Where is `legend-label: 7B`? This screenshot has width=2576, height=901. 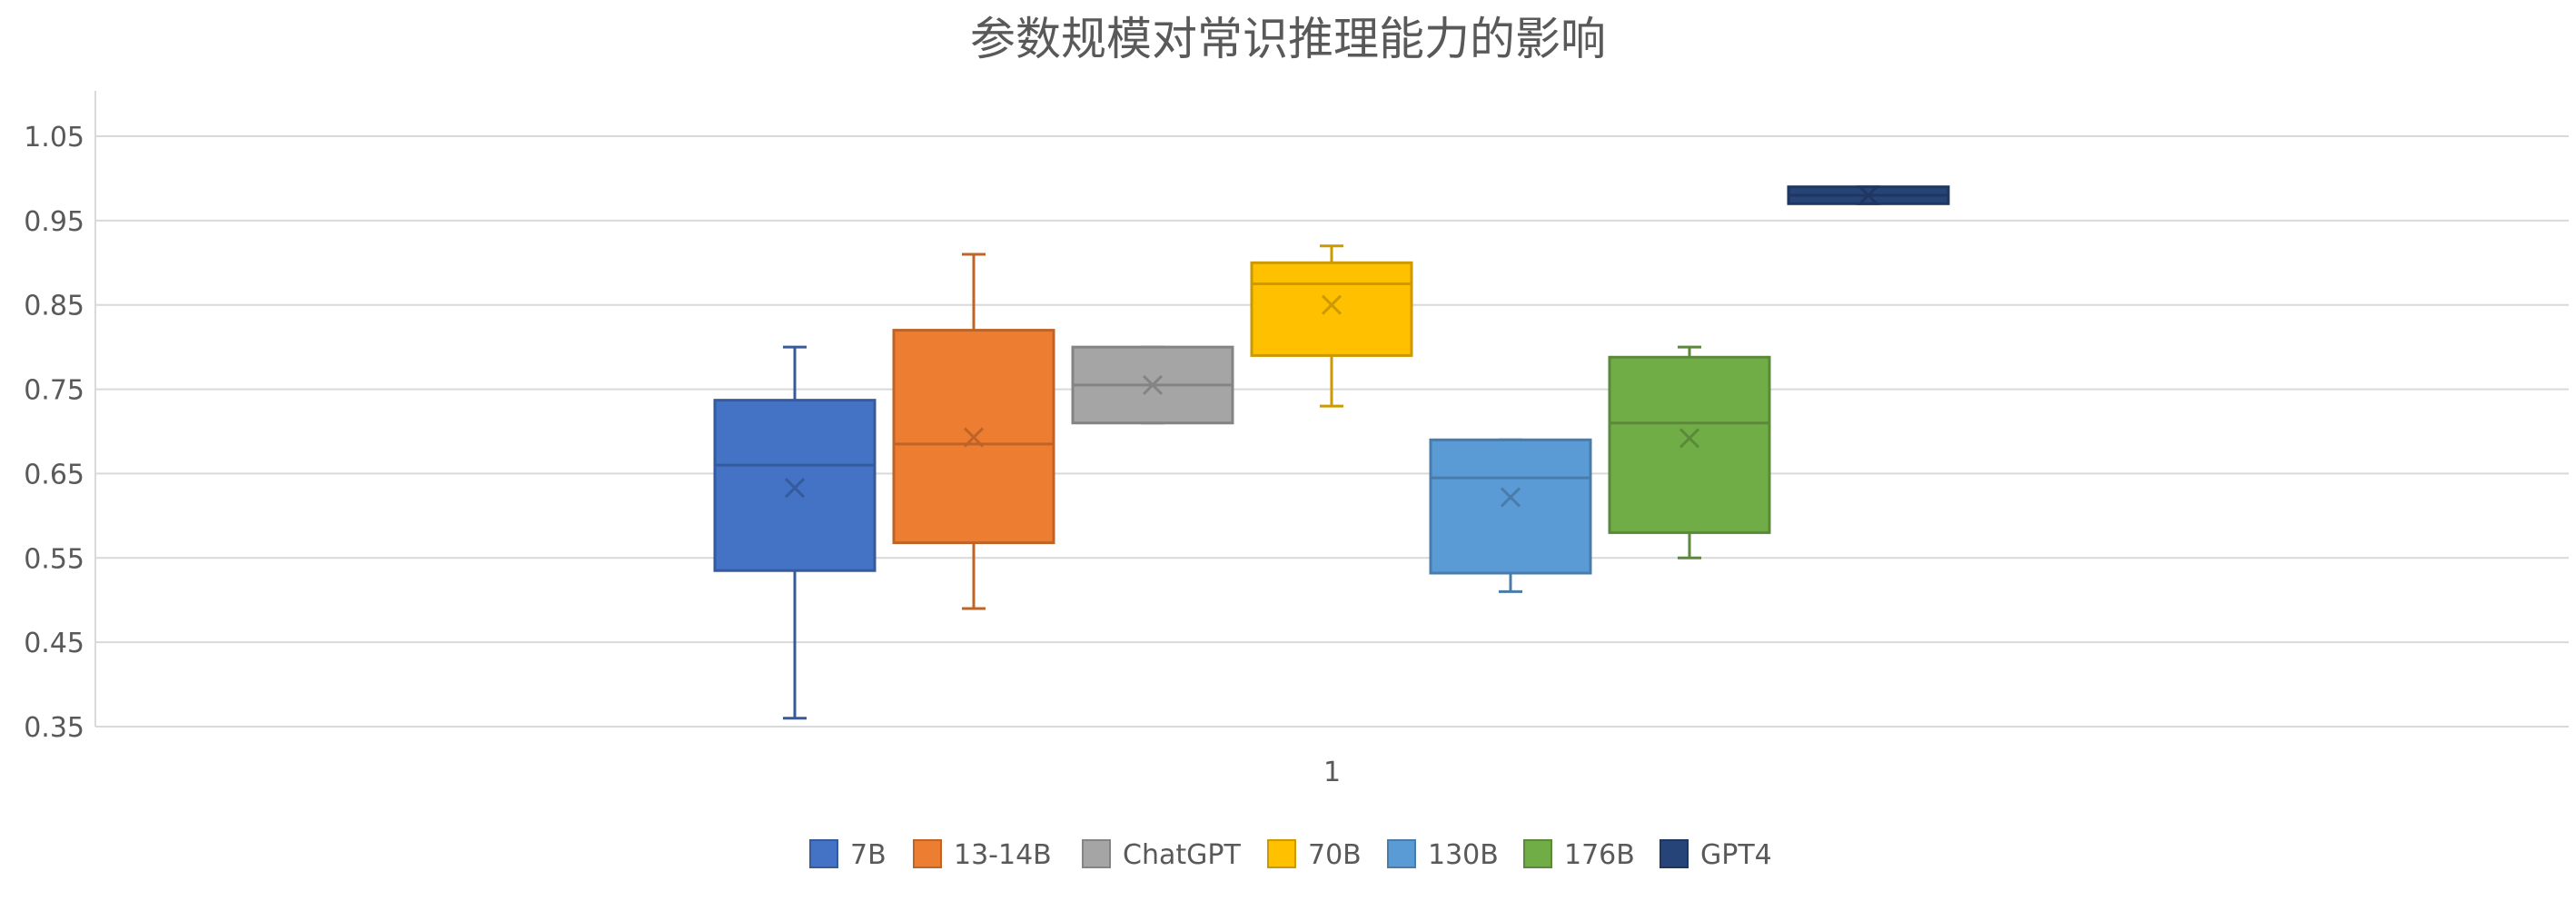 legend-label: 7B is located at coordinates (868, 855).